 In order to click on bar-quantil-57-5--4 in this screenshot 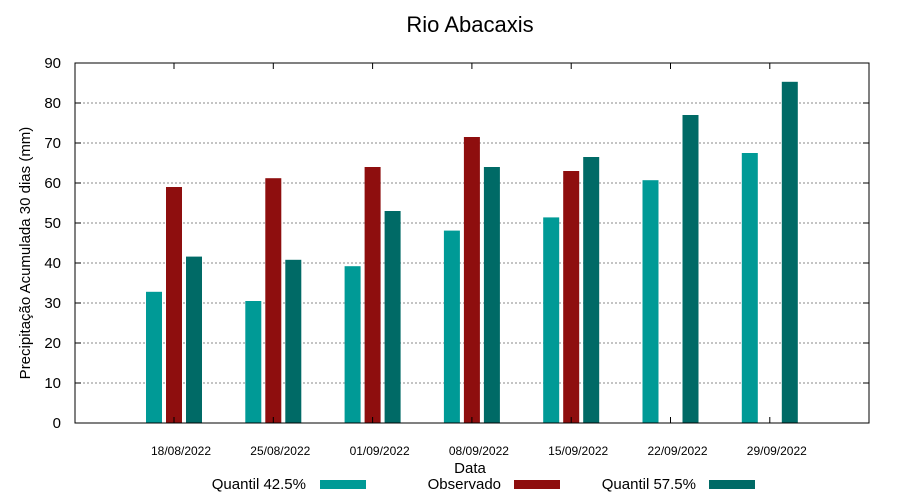, I will do `click(591, 290)`.